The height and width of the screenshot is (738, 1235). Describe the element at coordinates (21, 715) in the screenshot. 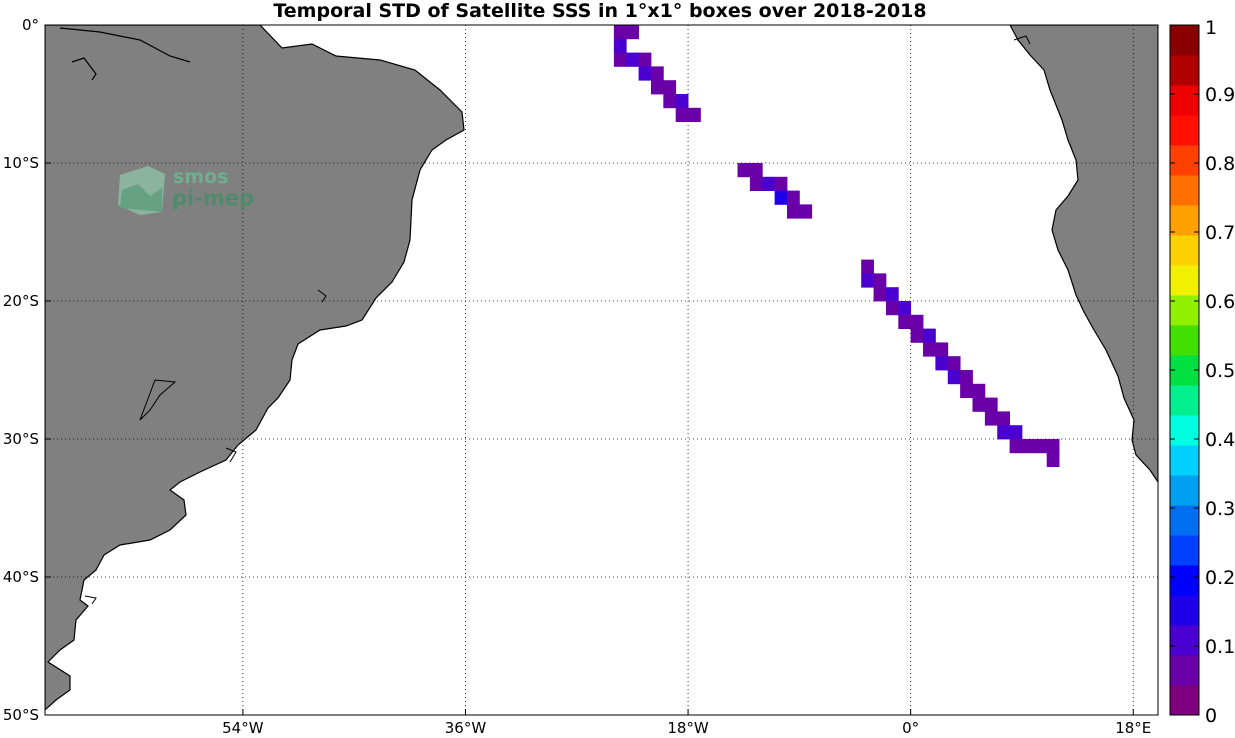

I see `lat-tick-label: 50°S` at that location.